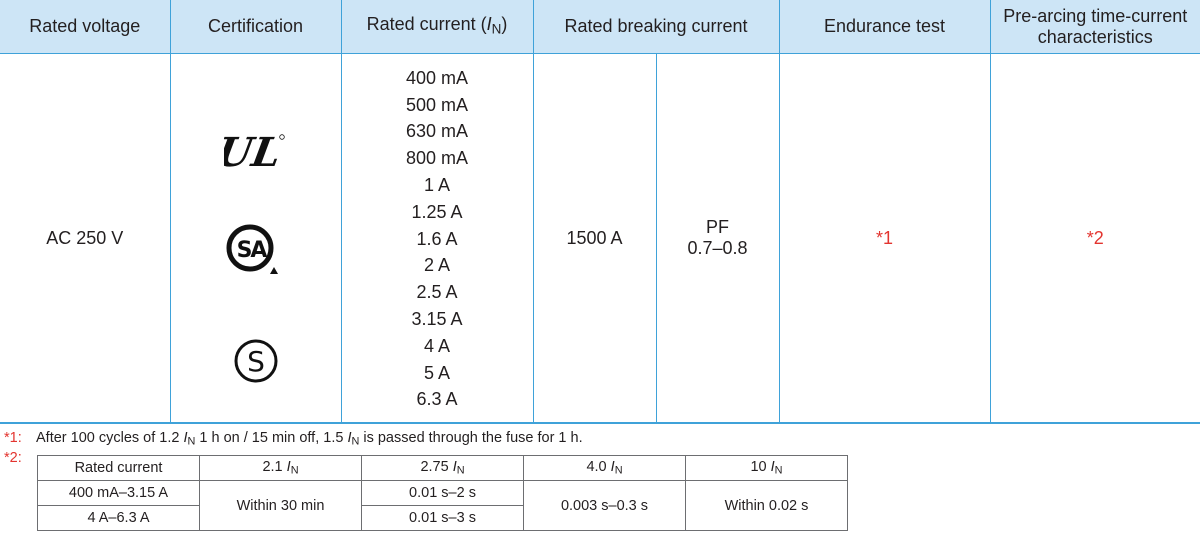 This screenshot has height=537, width=1200. Describe the element at coordinates (718, 227) in the screenshot. I see `pf-label: PF` at that location.